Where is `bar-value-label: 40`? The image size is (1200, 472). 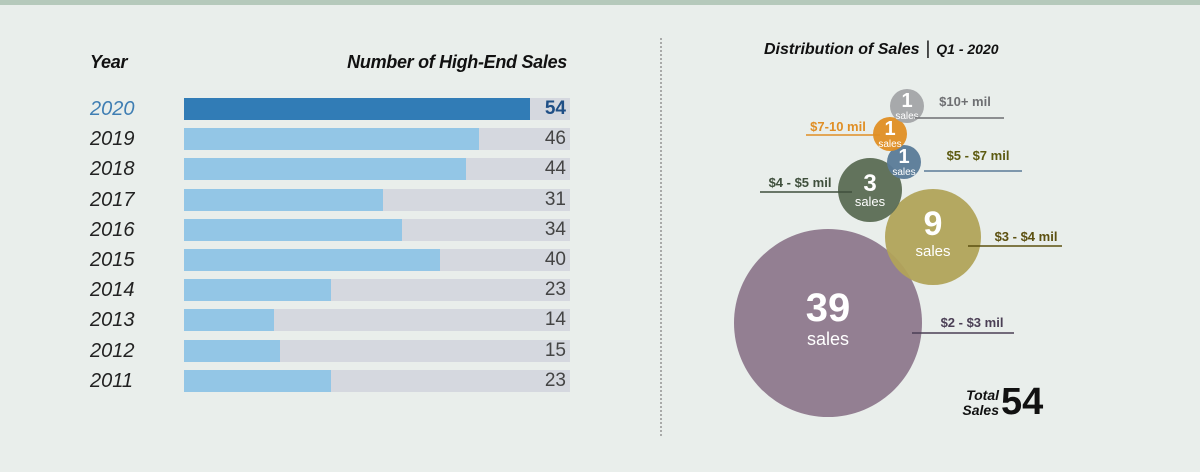 bar-value-label: 40 is located at coordinates (555, 259).